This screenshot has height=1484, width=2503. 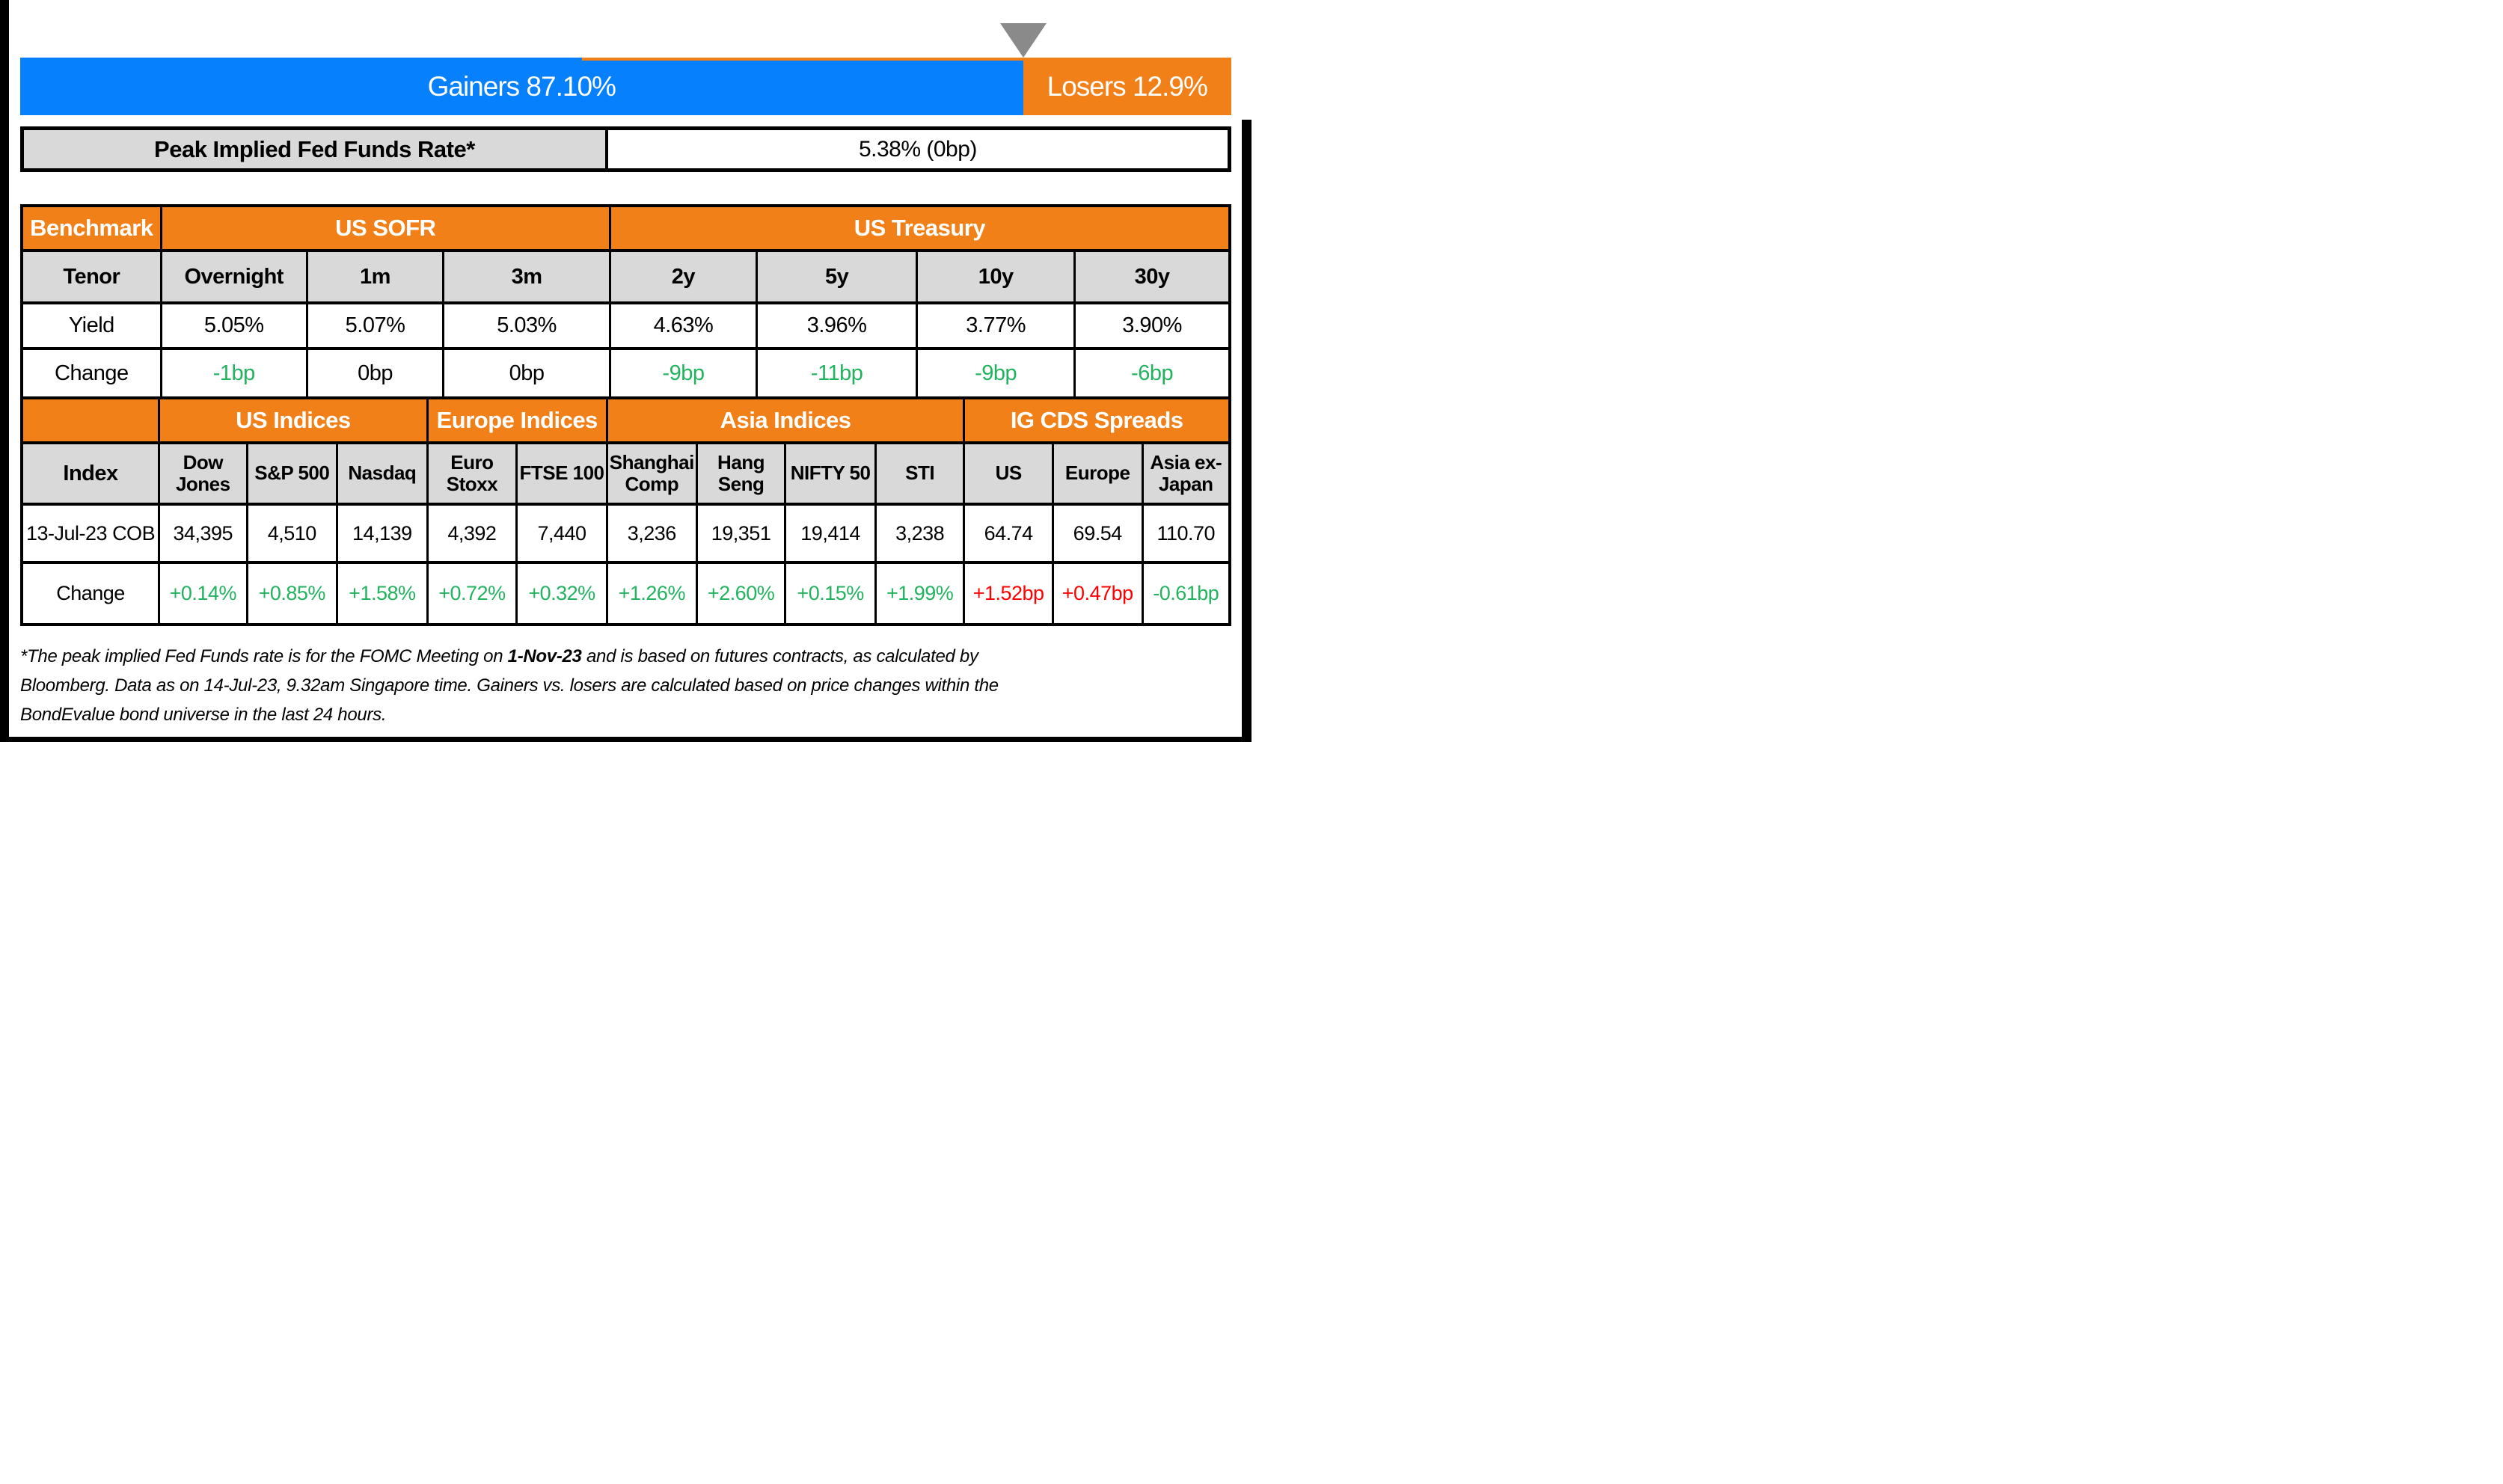 What do you see at coordinates (1186, 473) in the screenshot?
I see `index-header-cds-asia-ex-japan: Asia ex-Japan` at bounding box center [1186, 473].